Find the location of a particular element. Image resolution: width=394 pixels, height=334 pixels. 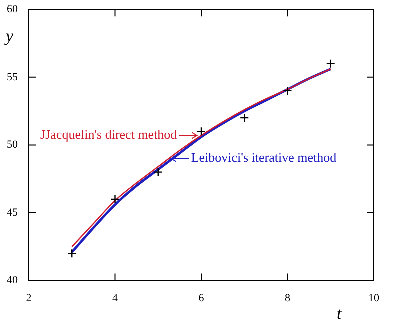

x-tick-label: 10 is located at coordinates (374, 298).